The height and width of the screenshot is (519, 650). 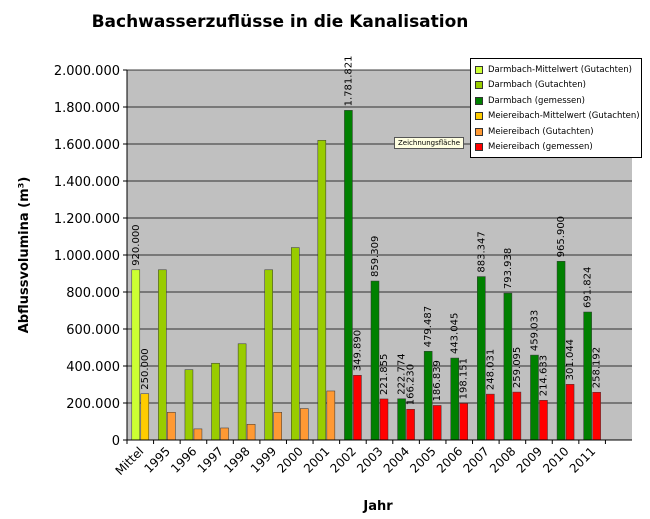 I want to click on legend-item: Darmbach-Mittelwert (Gutachten), so click(x=556, y=70).